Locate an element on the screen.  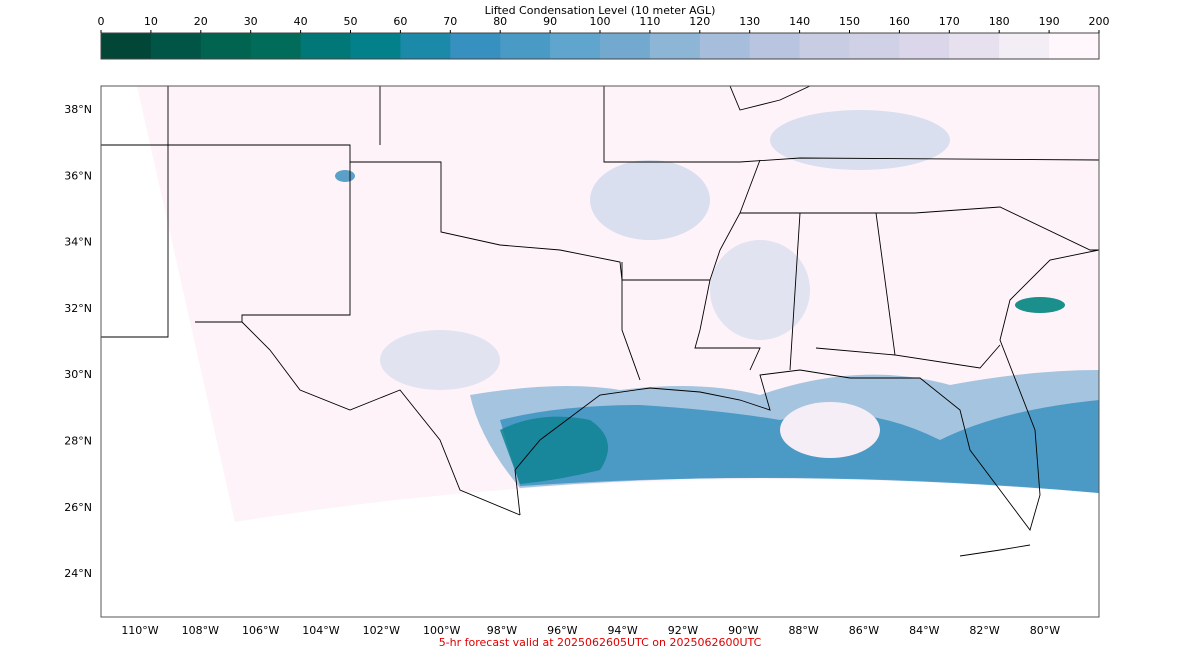
colorbar-tick-label: 170 is located at coordinates (949, 21).